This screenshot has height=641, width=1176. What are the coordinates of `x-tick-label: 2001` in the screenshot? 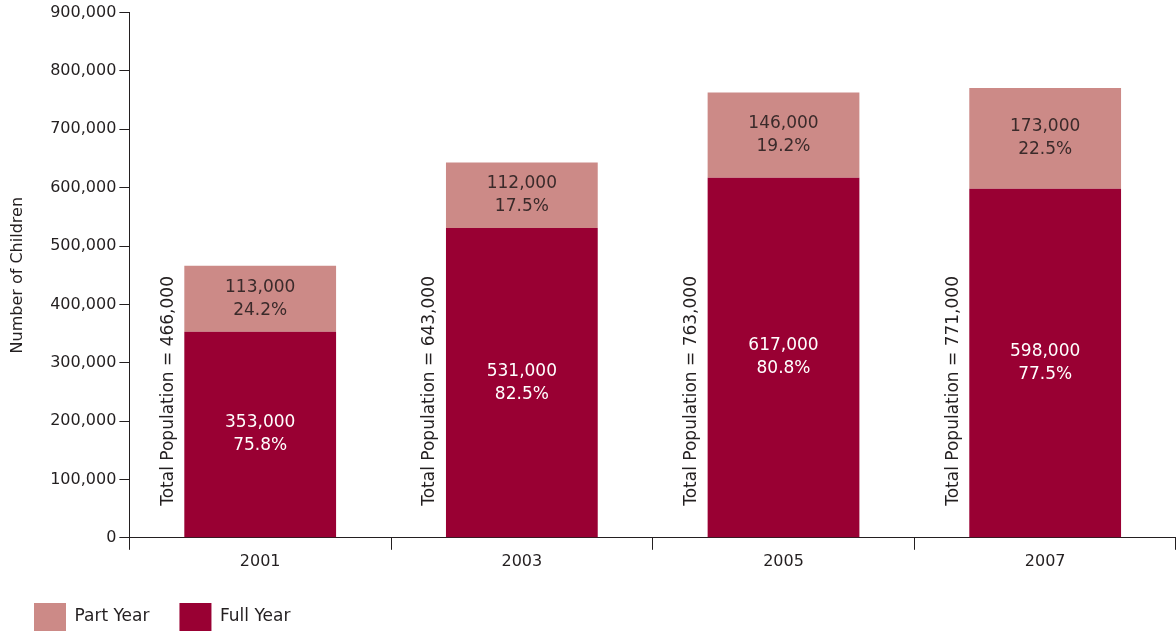 It's located at (260, 560).